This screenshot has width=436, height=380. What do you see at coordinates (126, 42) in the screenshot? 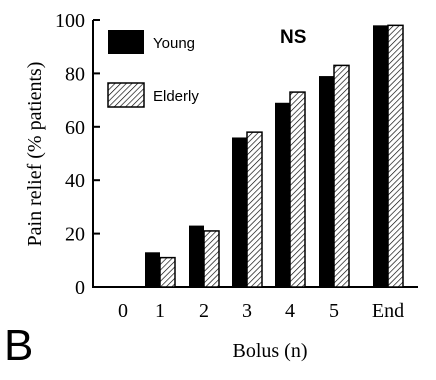
I see `legend-swatch-young` at bounding box center [126, 42].